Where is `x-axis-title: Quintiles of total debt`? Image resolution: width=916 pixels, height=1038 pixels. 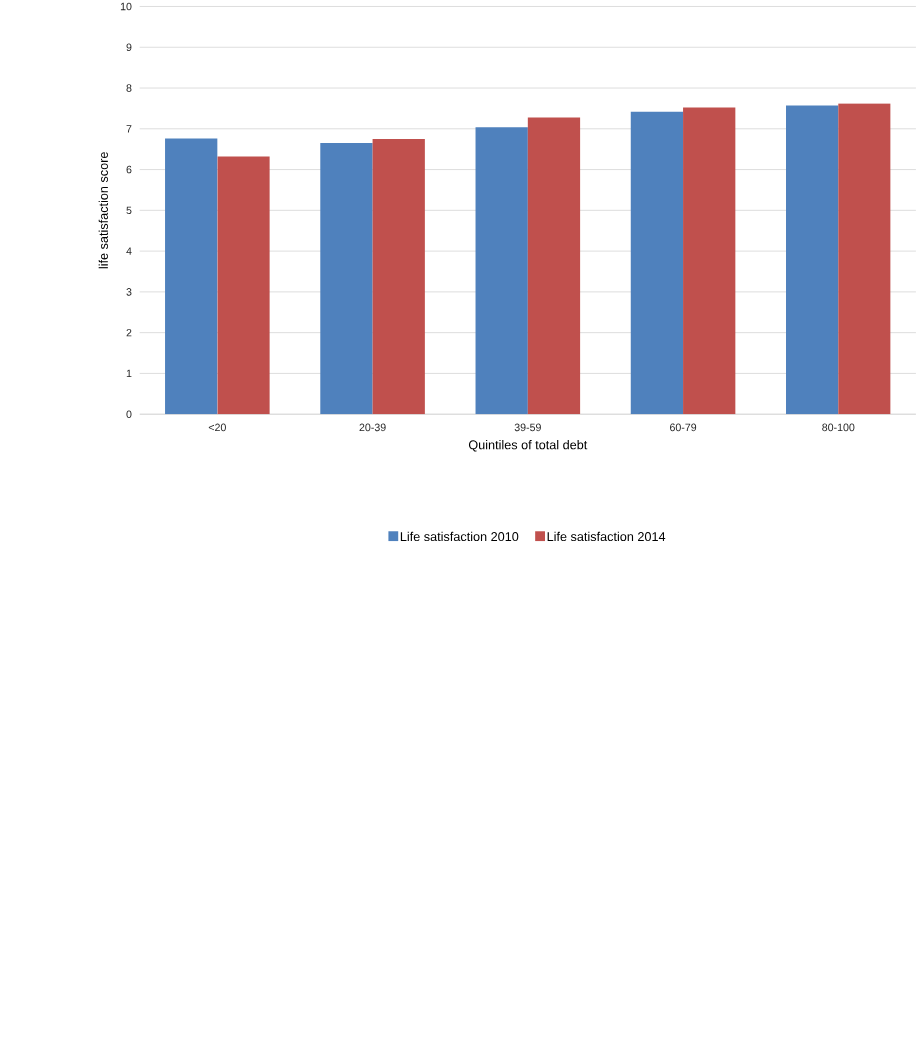 x-axis-title: Quintiles of total debt is located at coordinates (528, 446).